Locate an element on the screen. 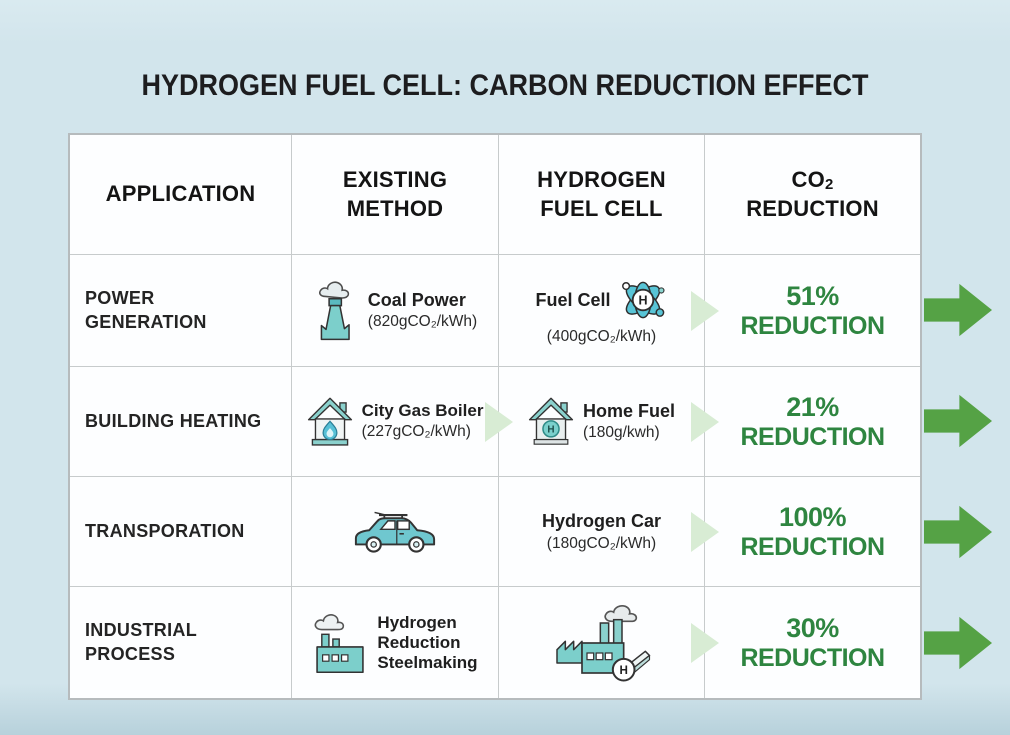 The width and height of the screenshot is (1010, 735). header-existing-method-label: EXISTING METHOD is located at coordinates (395, 194).